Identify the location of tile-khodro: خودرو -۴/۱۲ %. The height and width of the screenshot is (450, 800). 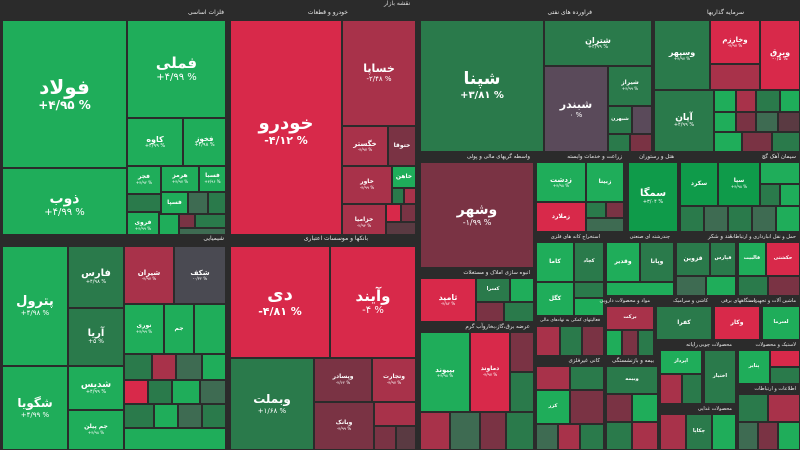
(286, 131).